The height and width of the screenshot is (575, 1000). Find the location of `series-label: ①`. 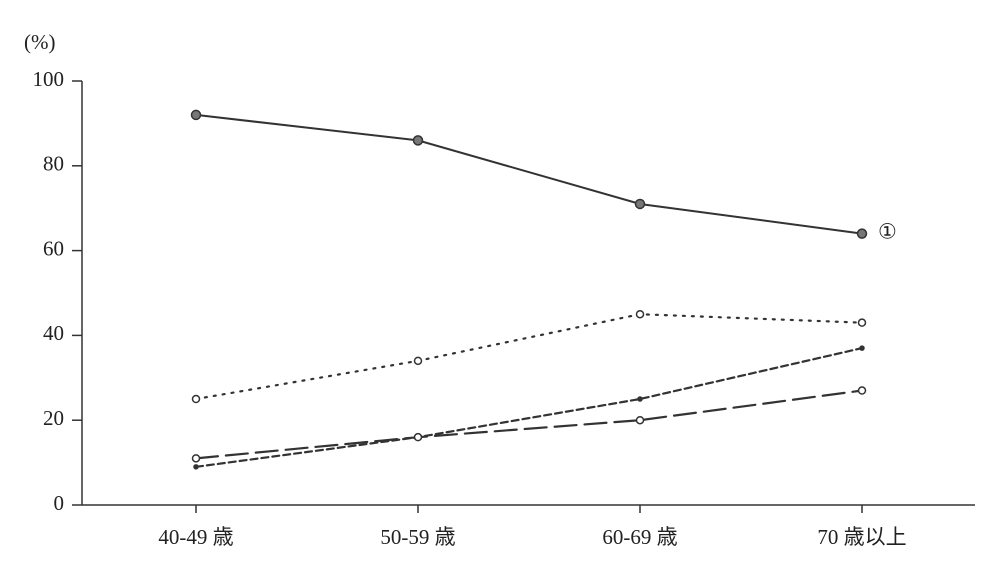

series-label: ① is located at coordinates (887, 231).